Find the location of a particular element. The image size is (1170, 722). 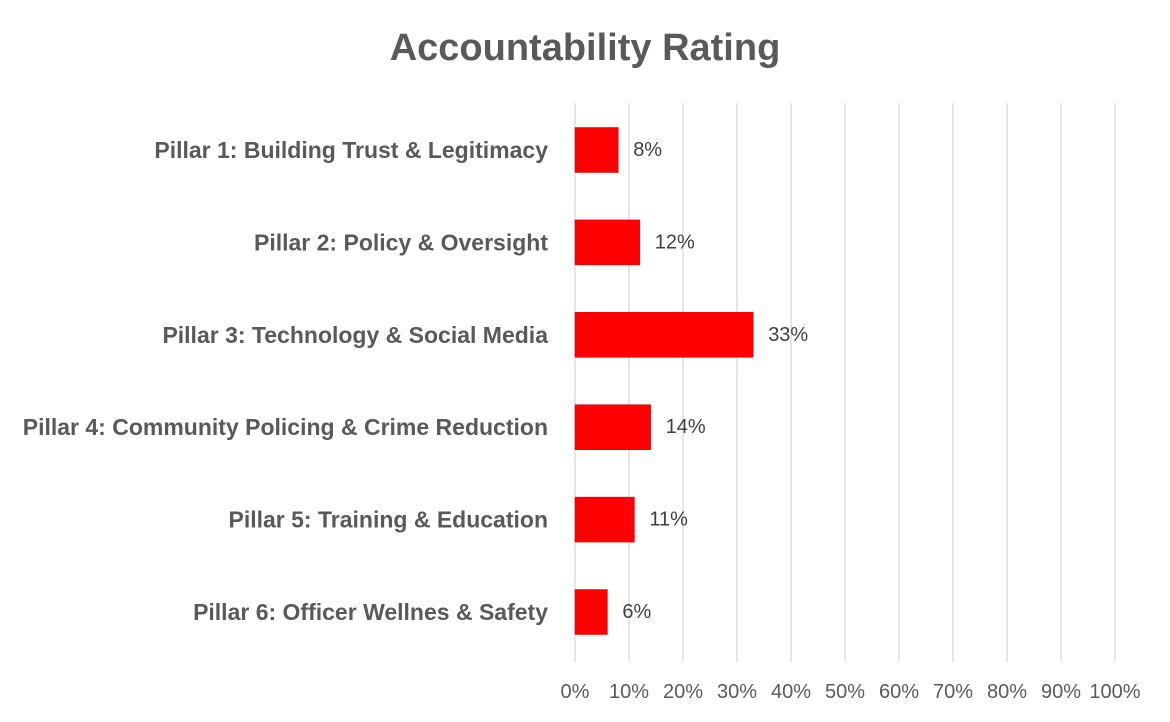

data-label: 11% is located at coordinates (668, 520).